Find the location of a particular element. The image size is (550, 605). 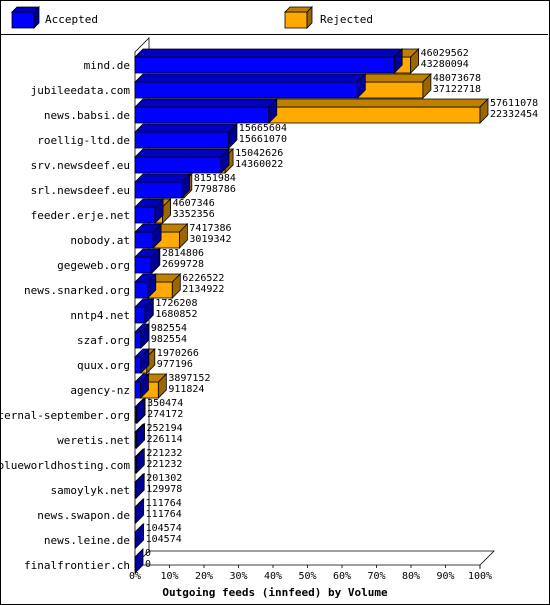

x-axis-title: Outgoing feeds (innfeed) by Volume is located at coordinates (275, 592).